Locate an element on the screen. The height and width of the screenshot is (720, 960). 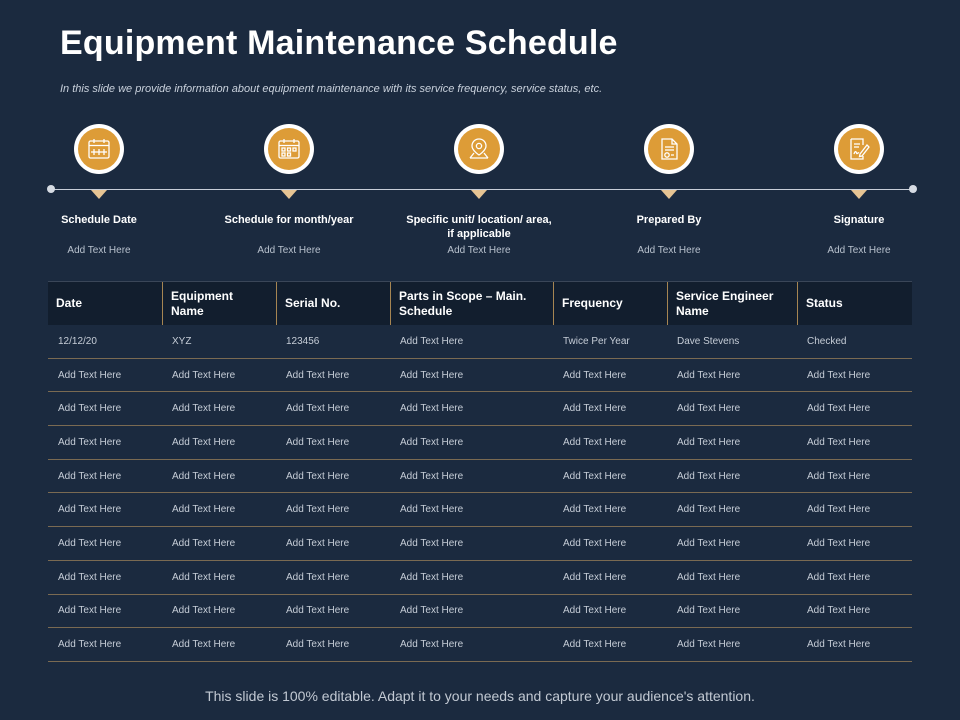
step-label: Prepared By is located at coordinates (669, 220).